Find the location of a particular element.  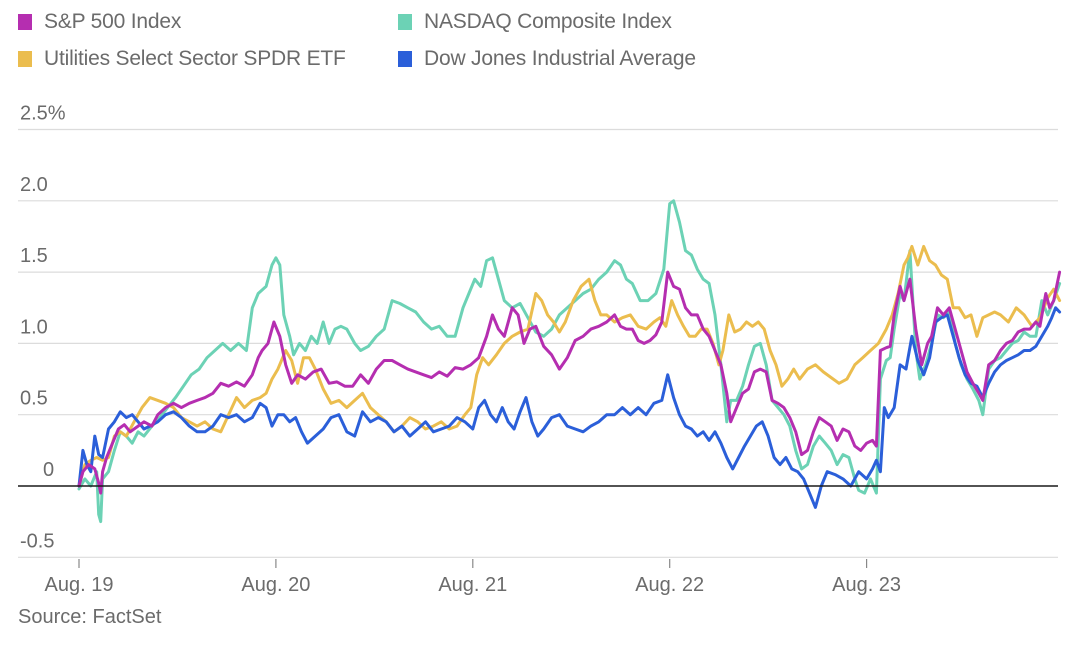

legend-label-sp500: S&P 500 Index is located at coordinates (113, 21).